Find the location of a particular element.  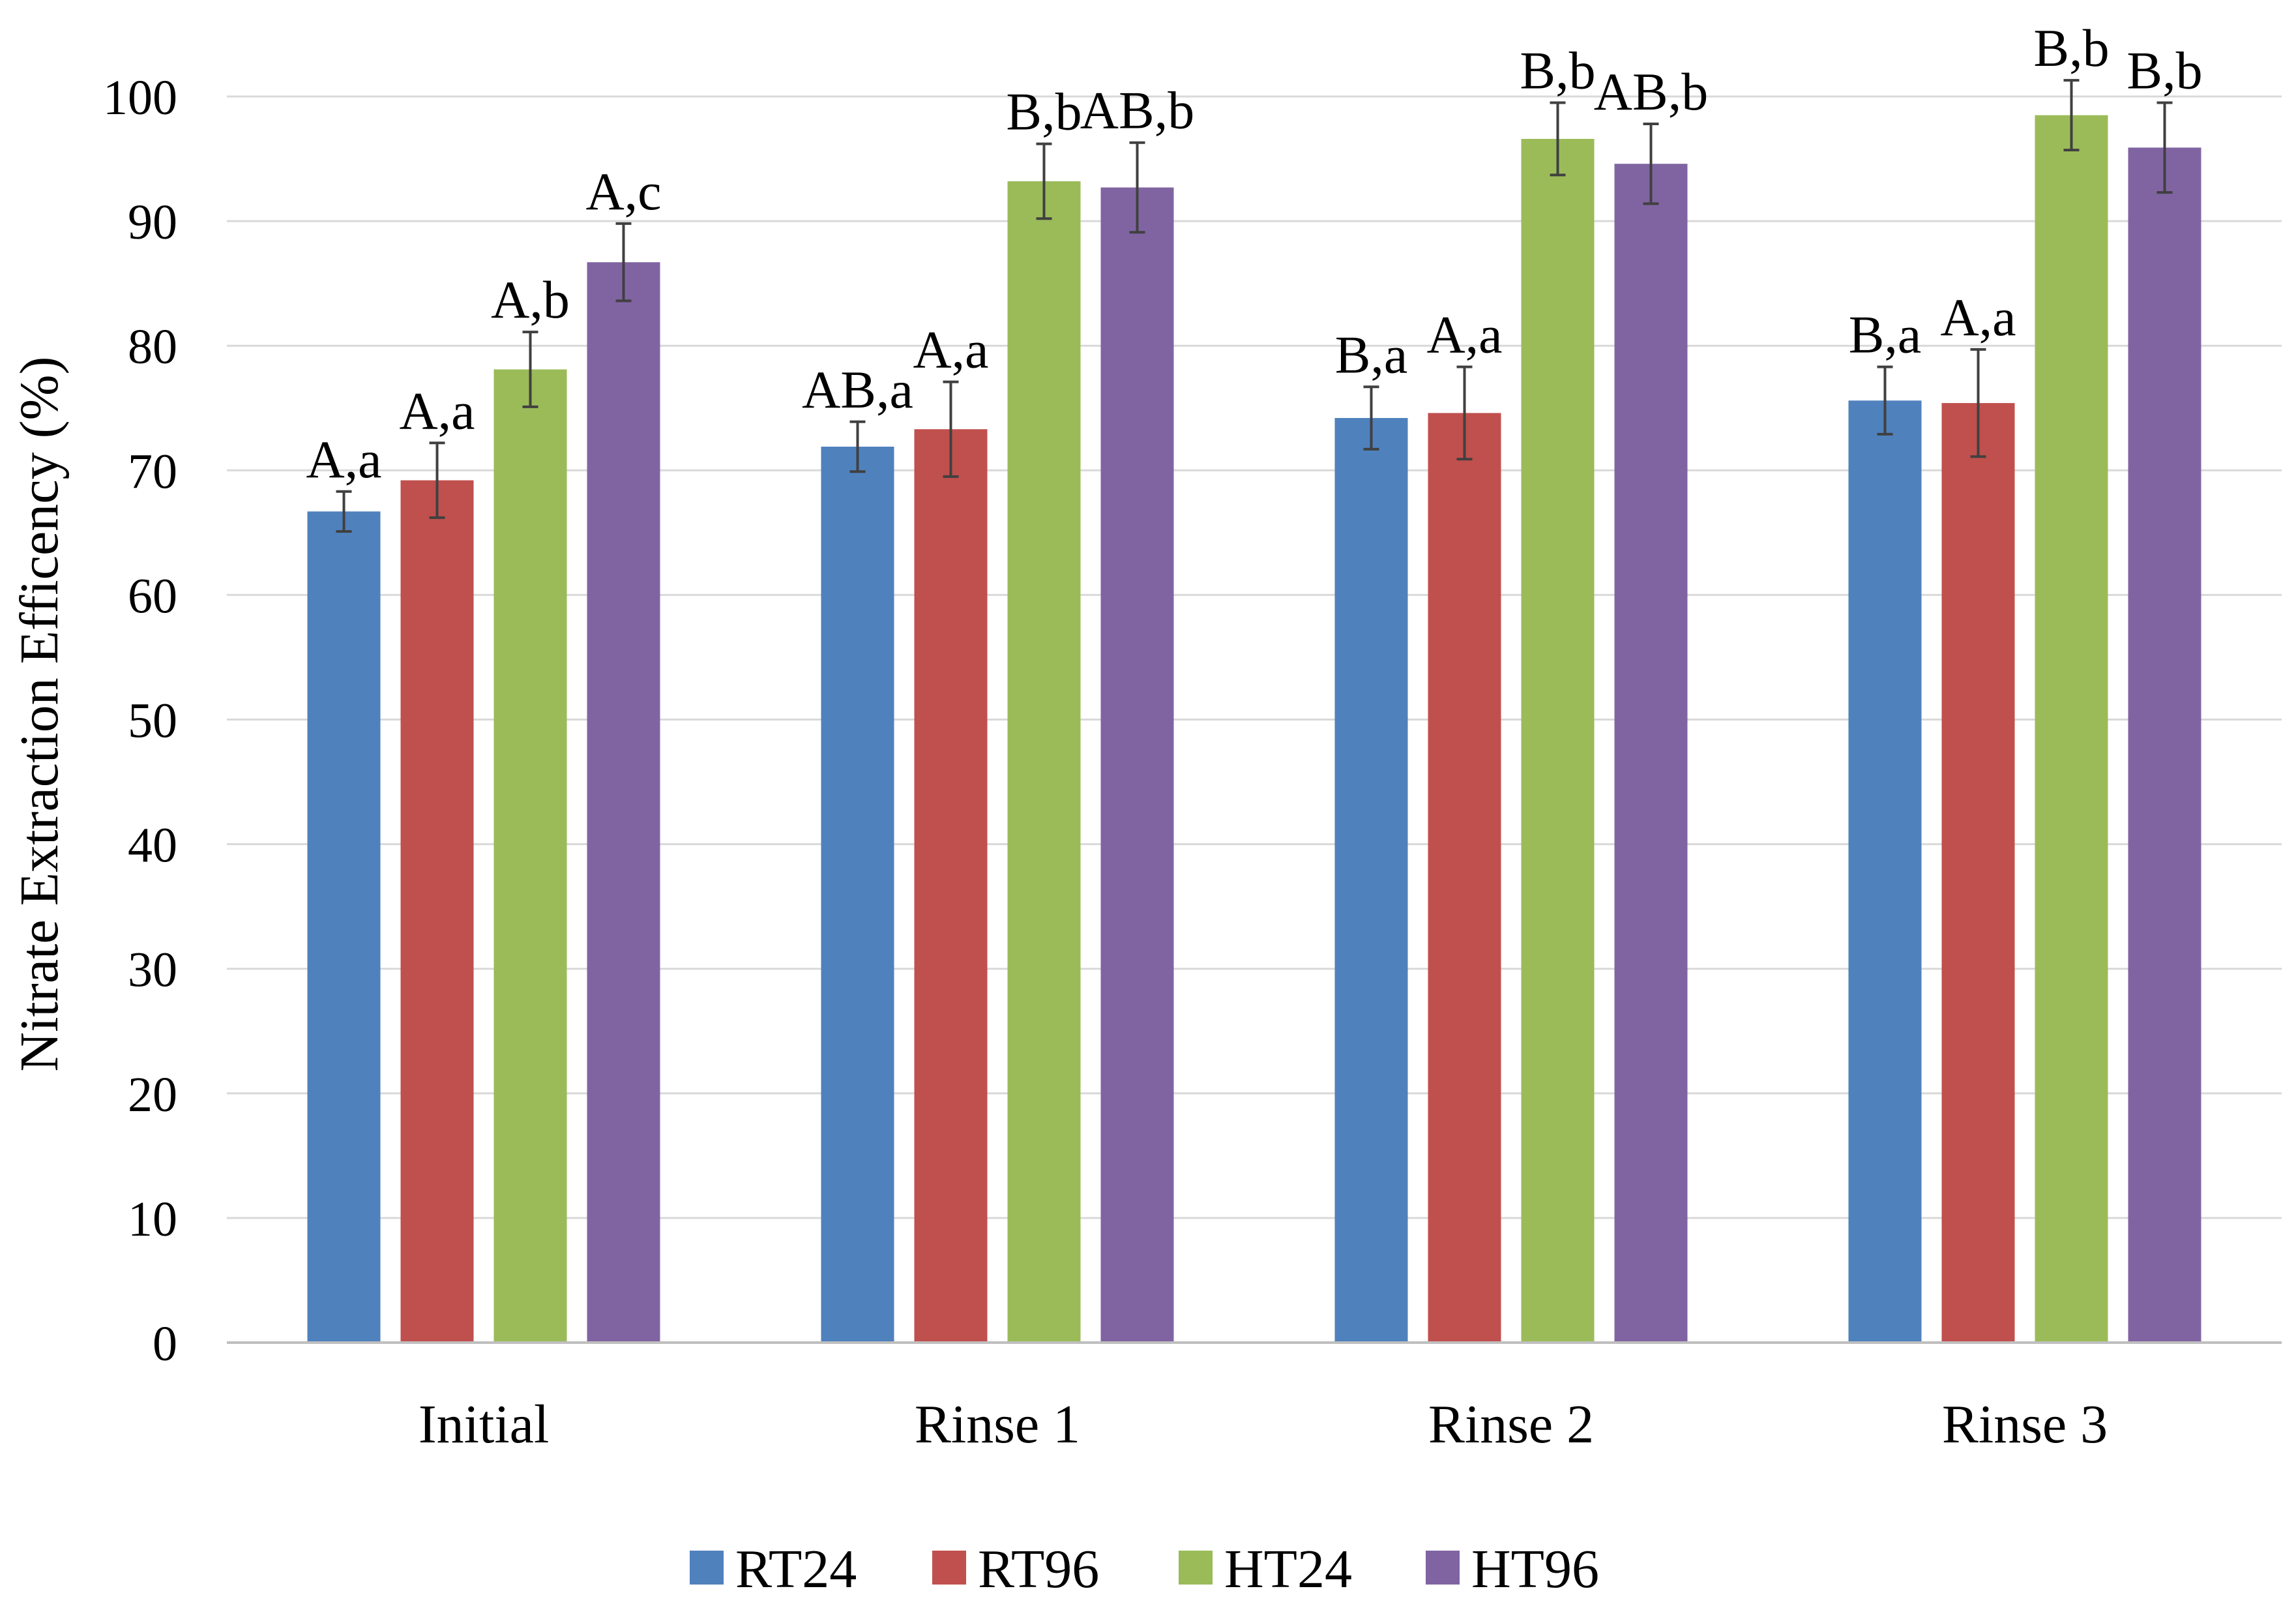

y-tick-label: 10 is located at coordinates (152, 1219).